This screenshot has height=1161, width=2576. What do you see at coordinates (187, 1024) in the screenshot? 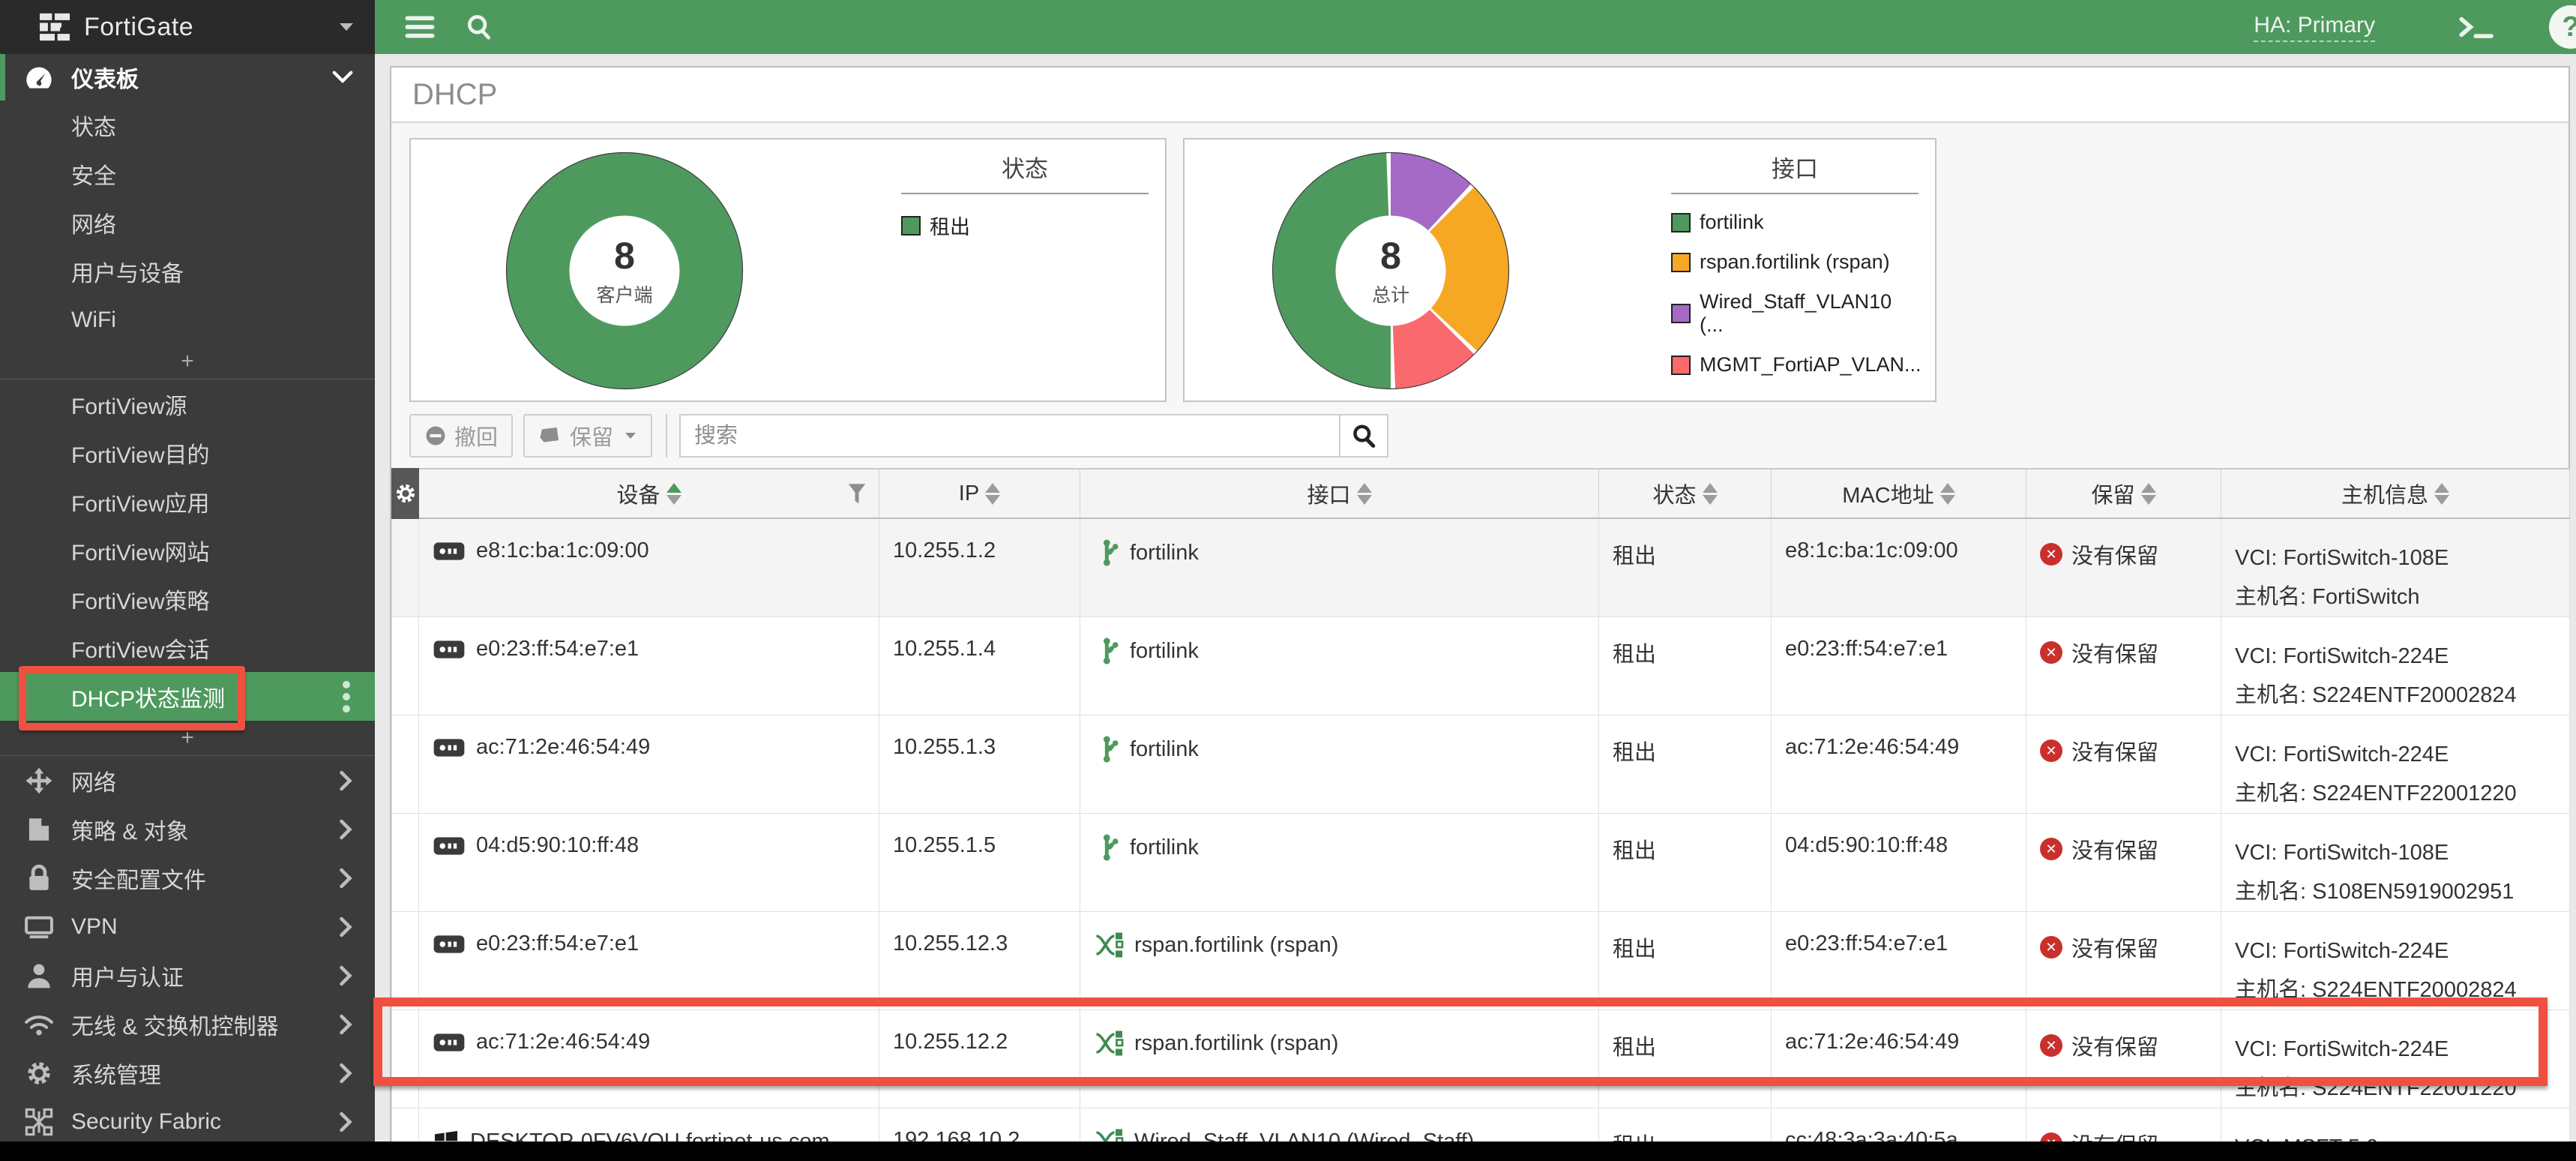
I see `sidebar-group-无线 & 交换机控制器: 无线 & 交换机控制器` at bounding box center [187, 1024].